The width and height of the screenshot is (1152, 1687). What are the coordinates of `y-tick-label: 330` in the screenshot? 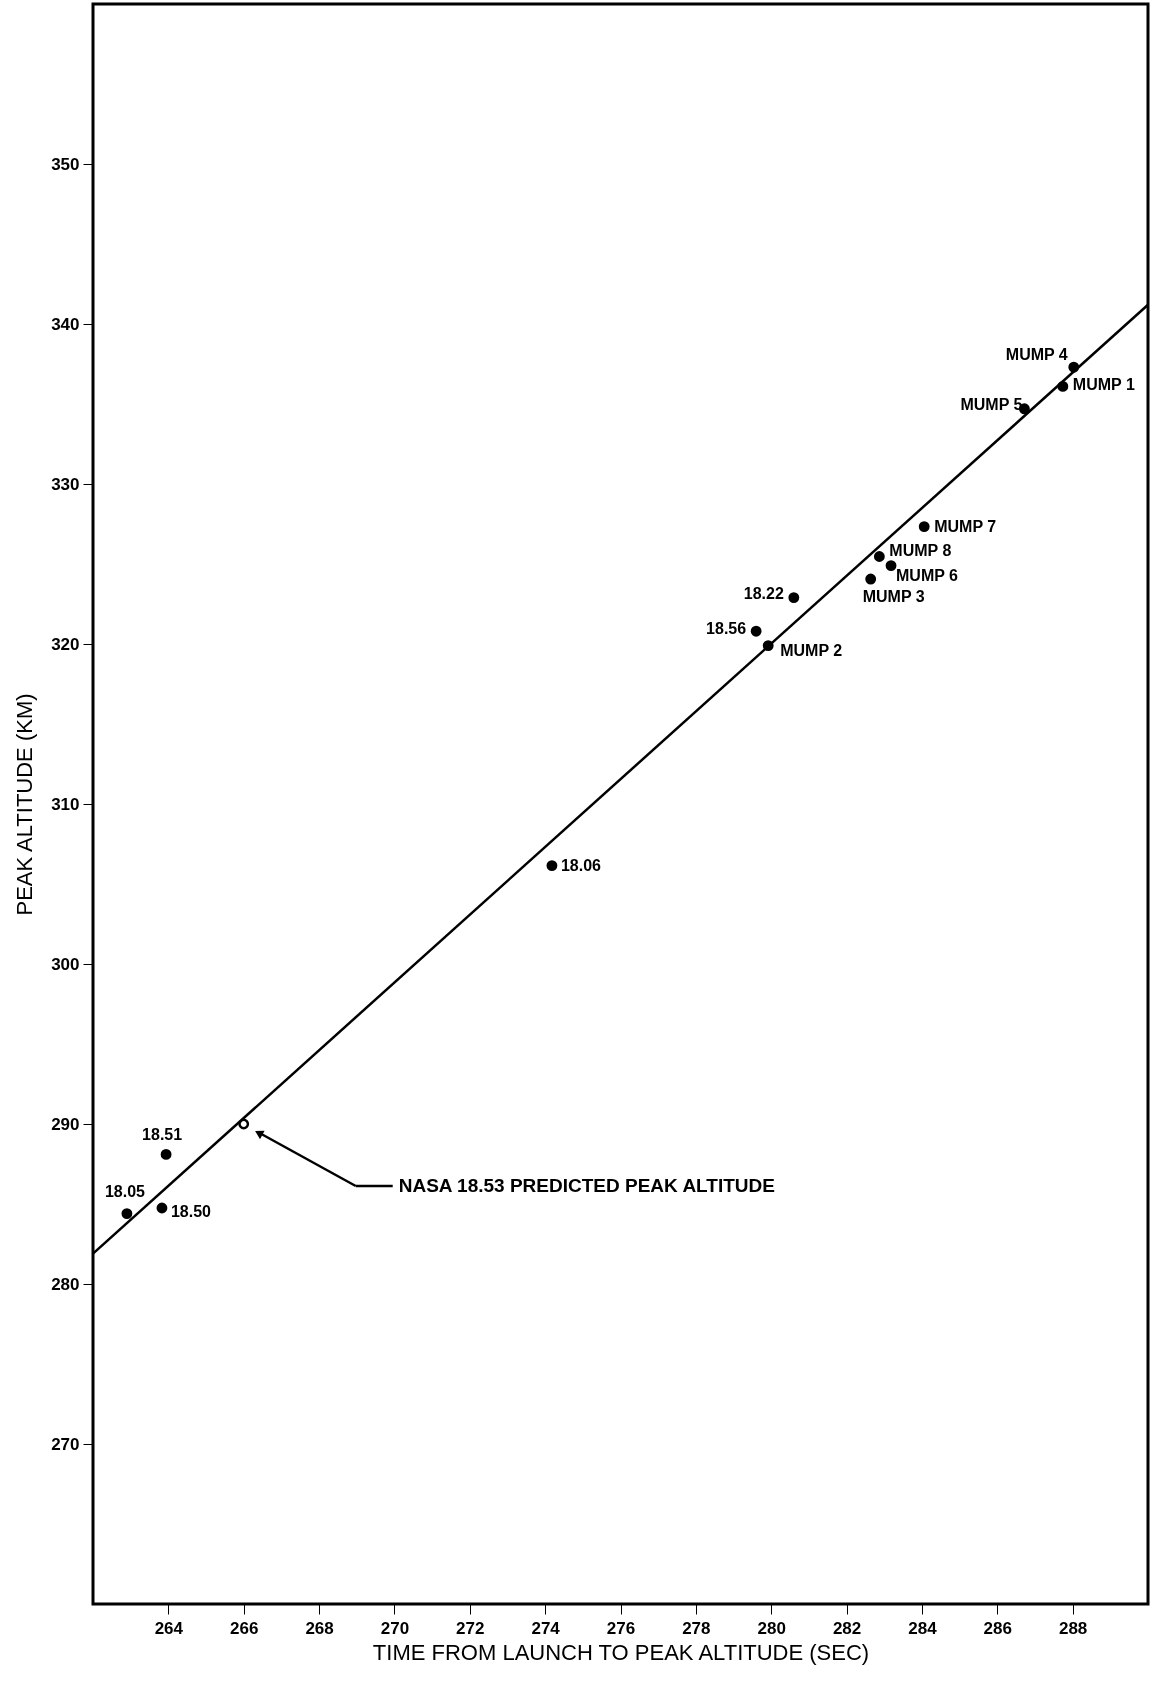 It's located at (65, 484).